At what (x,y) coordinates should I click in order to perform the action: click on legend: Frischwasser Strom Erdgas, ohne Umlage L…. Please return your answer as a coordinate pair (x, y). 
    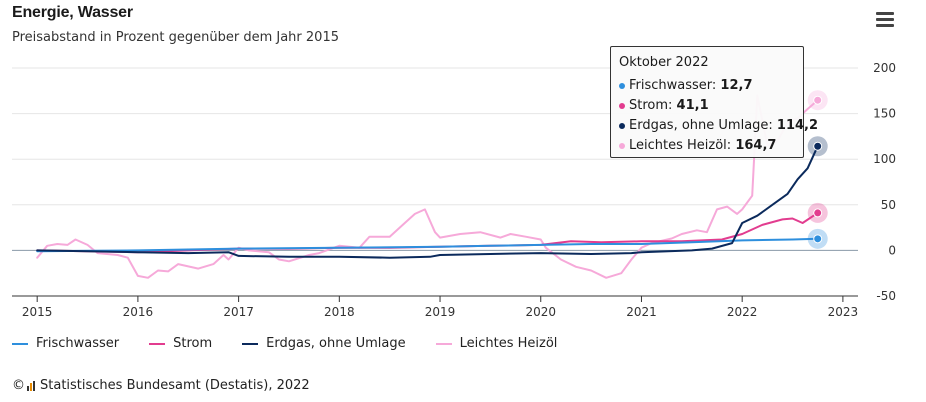
    Looking at the image, I should click on (299, 343).